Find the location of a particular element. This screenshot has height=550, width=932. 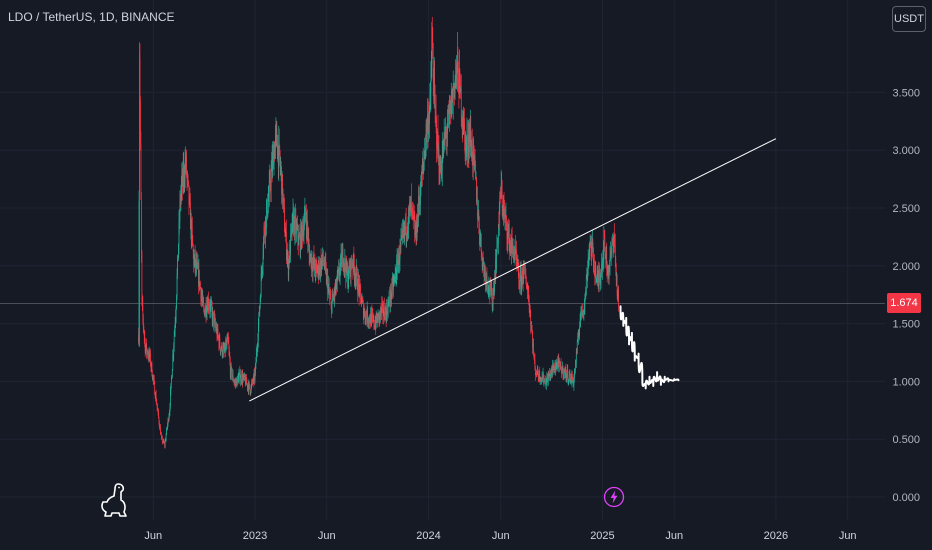

currency-button: USDT is located at coordinates (909, 19).